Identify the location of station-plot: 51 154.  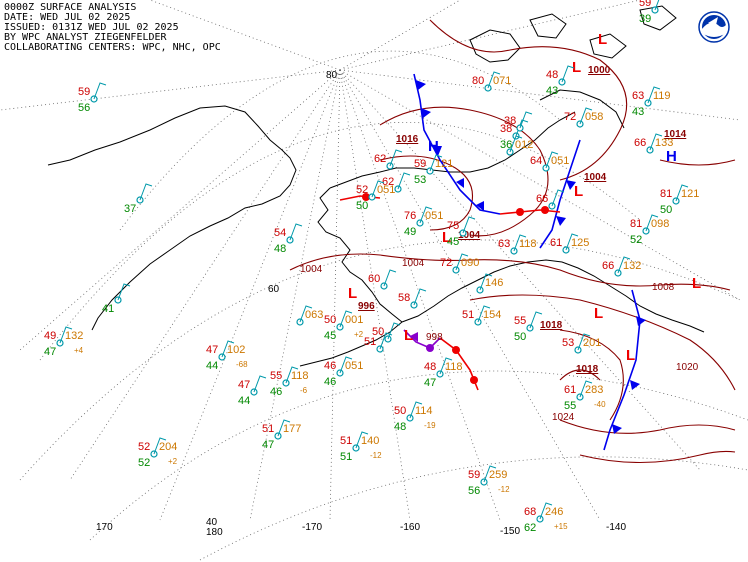
(481, 315).